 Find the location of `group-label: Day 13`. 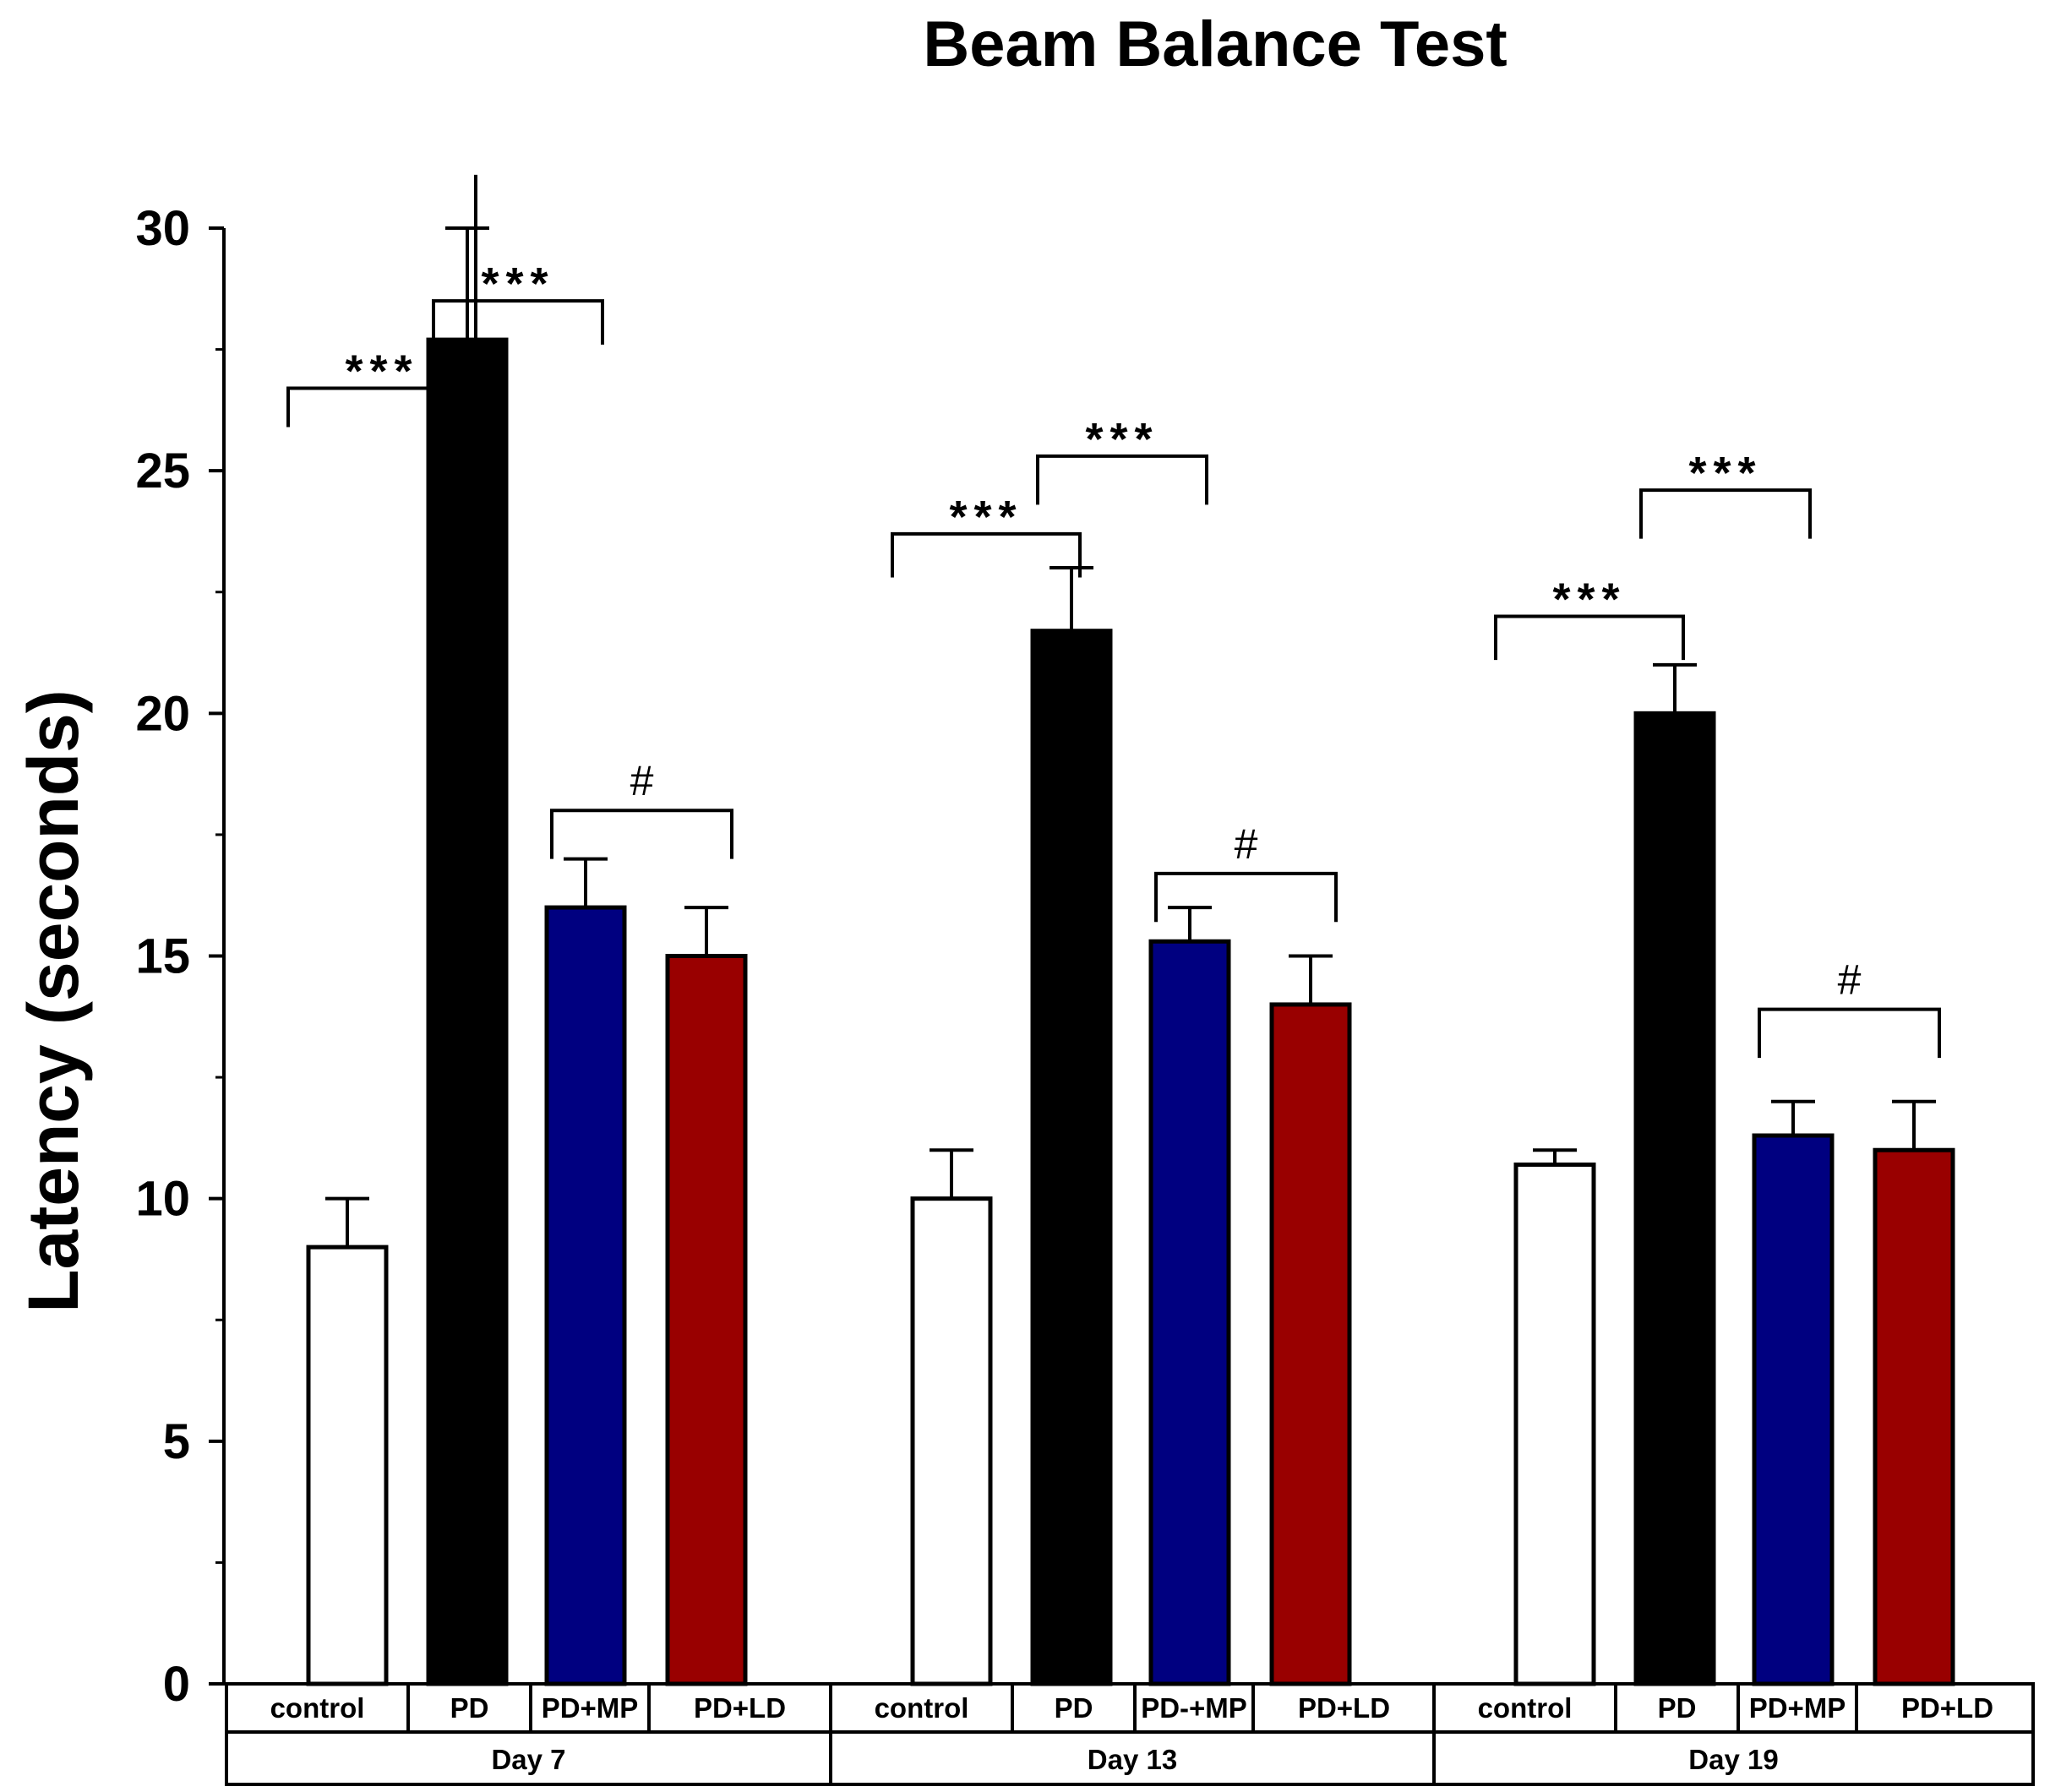

group-label: Day 13 is located at coordinates (1132, 1759).